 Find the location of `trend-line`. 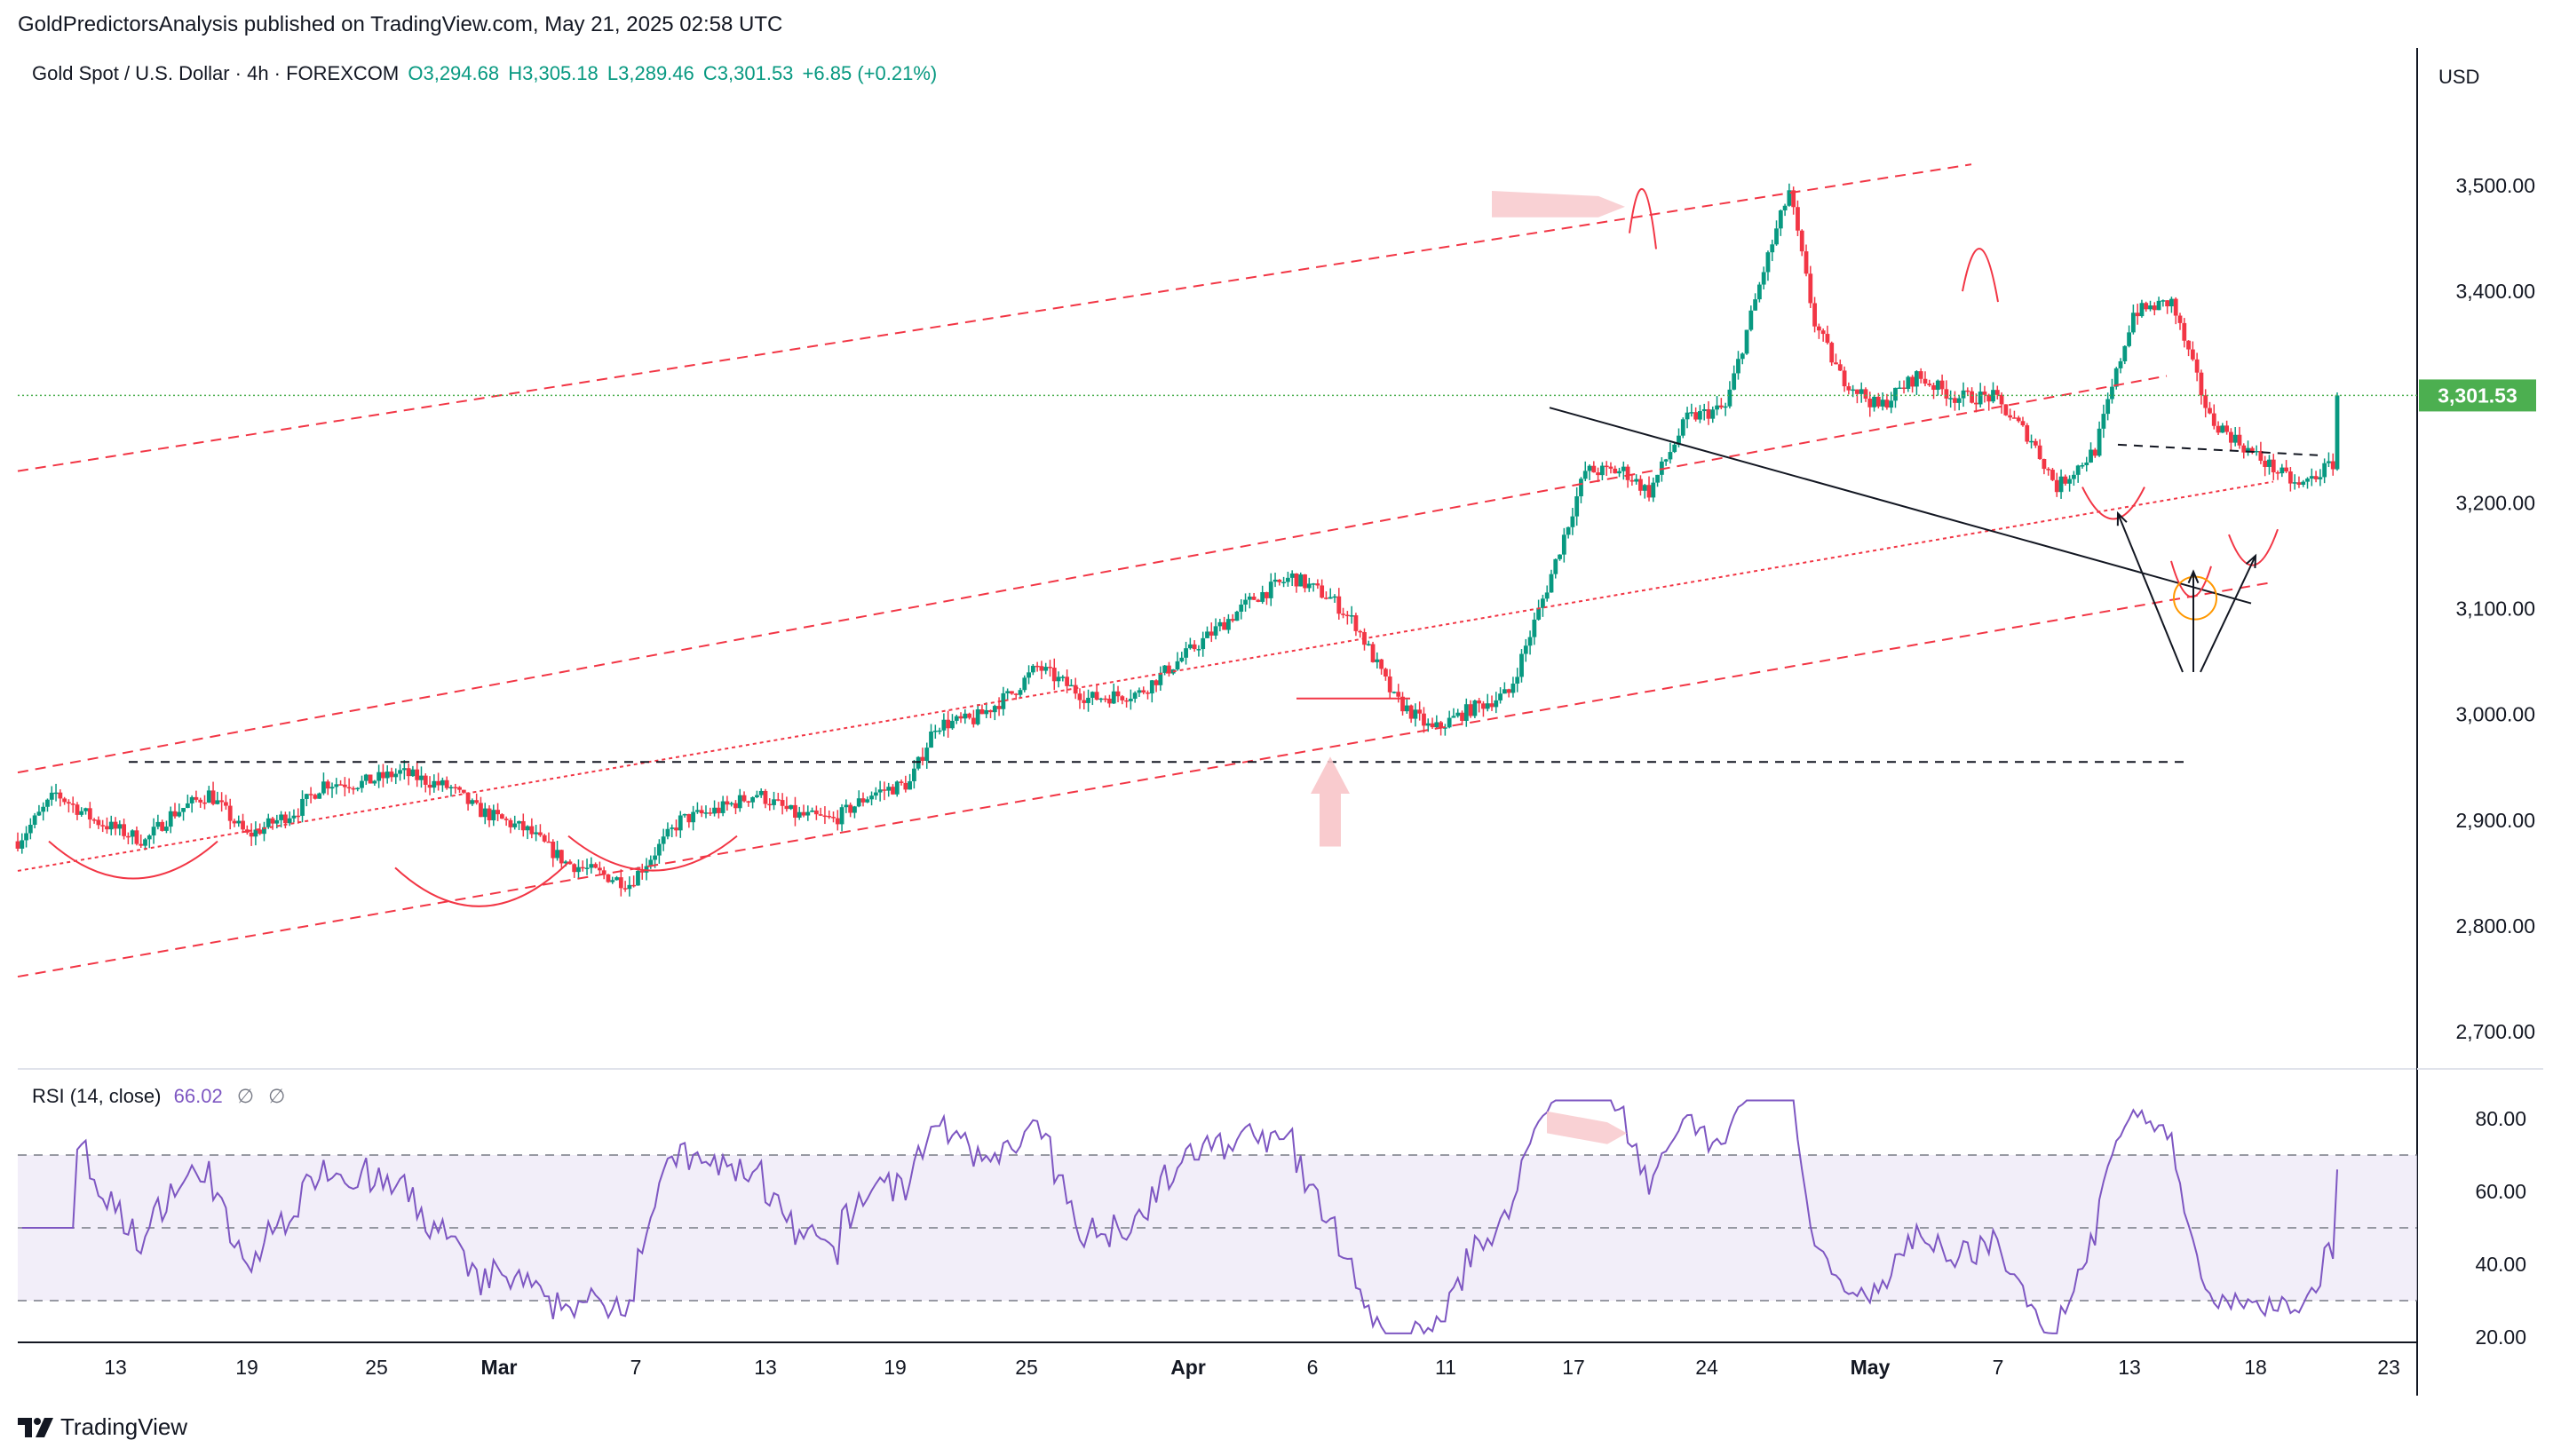

trend-line is located at coordinates (1900, 506).